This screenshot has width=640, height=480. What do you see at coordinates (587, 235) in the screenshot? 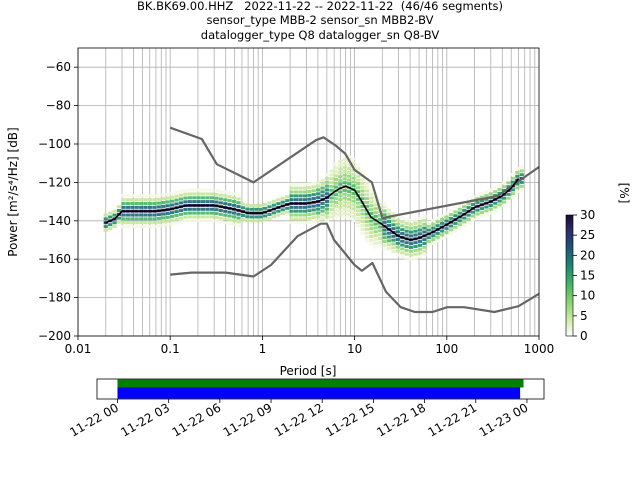
I see `colorbar-tick-label: 25` at bounding box center [587, 235].